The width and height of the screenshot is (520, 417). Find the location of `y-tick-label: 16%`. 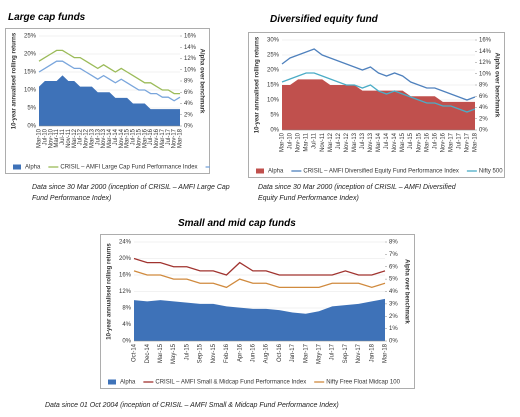

y-tick-label: 16% is located at coordinates (125, 276).